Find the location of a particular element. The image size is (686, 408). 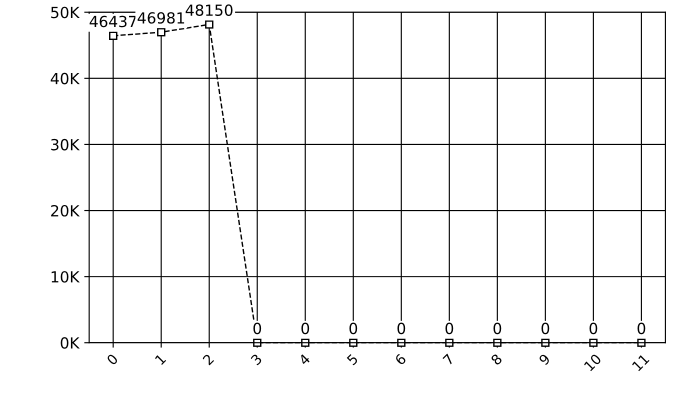

x-tick-label: 2 is located at coordinates (208, 360).